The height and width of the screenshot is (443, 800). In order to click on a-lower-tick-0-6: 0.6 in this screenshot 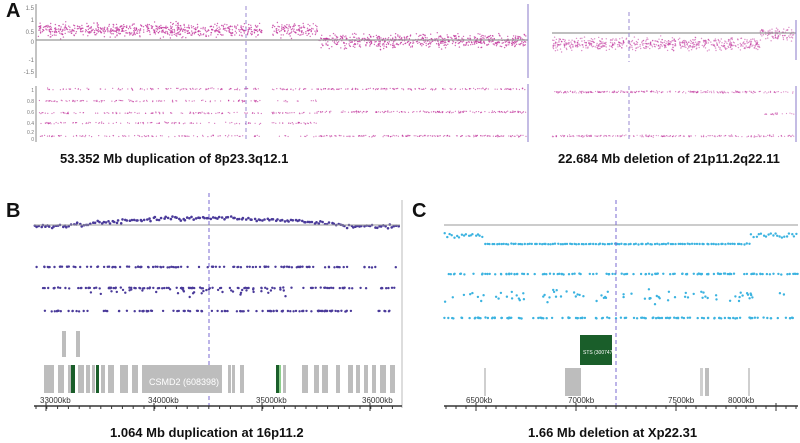, I will do `click(30, 113)`.